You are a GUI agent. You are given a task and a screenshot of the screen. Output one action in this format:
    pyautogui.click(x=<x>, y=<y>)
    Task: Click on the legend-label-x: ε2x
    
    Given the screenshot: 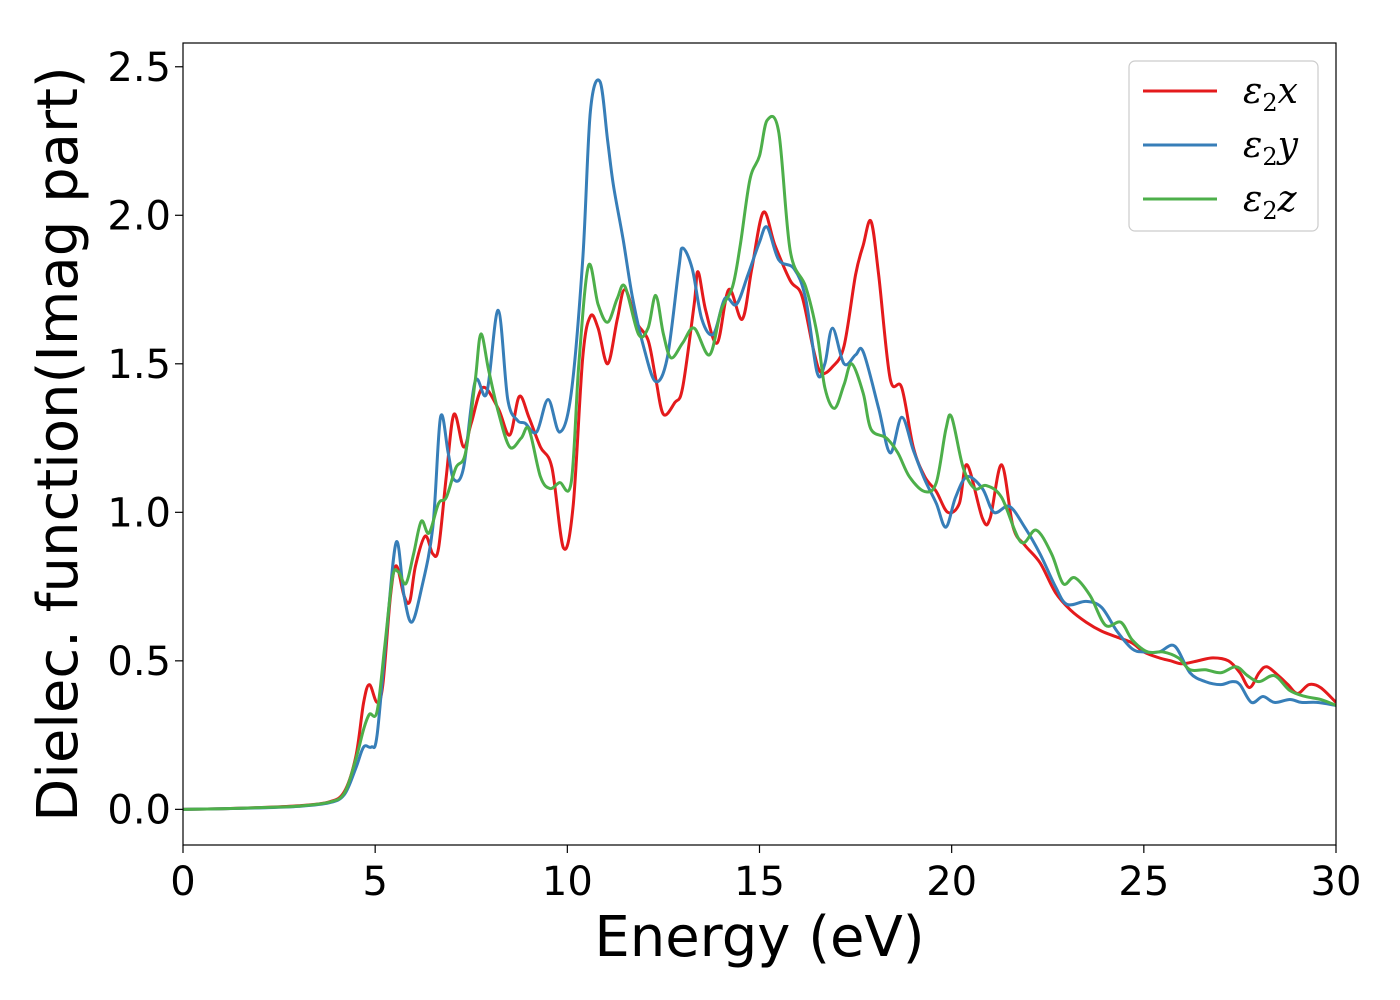 What is the action you would take?
    pyautogui.click(x=1270, y=94)
    